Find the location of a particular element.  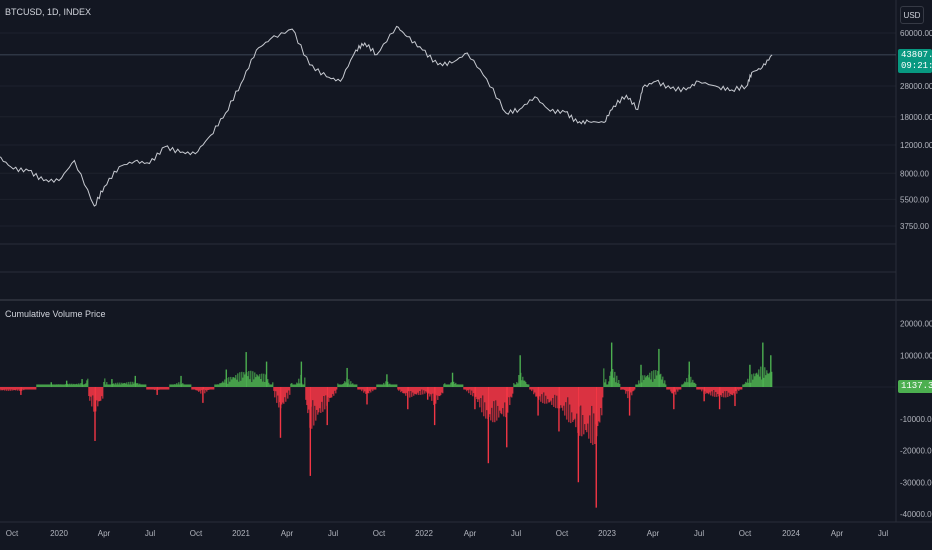

bar-countdown: 09:21:43 is located at coordinates (916, 65).